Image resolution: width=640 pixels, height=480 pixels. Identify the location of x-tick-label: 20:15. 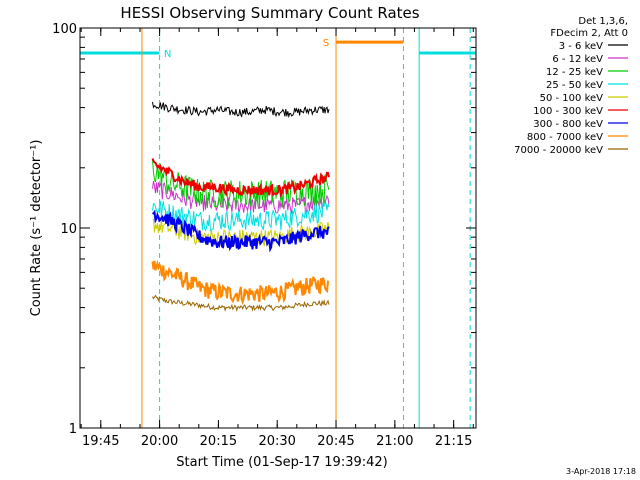
(218, 441).